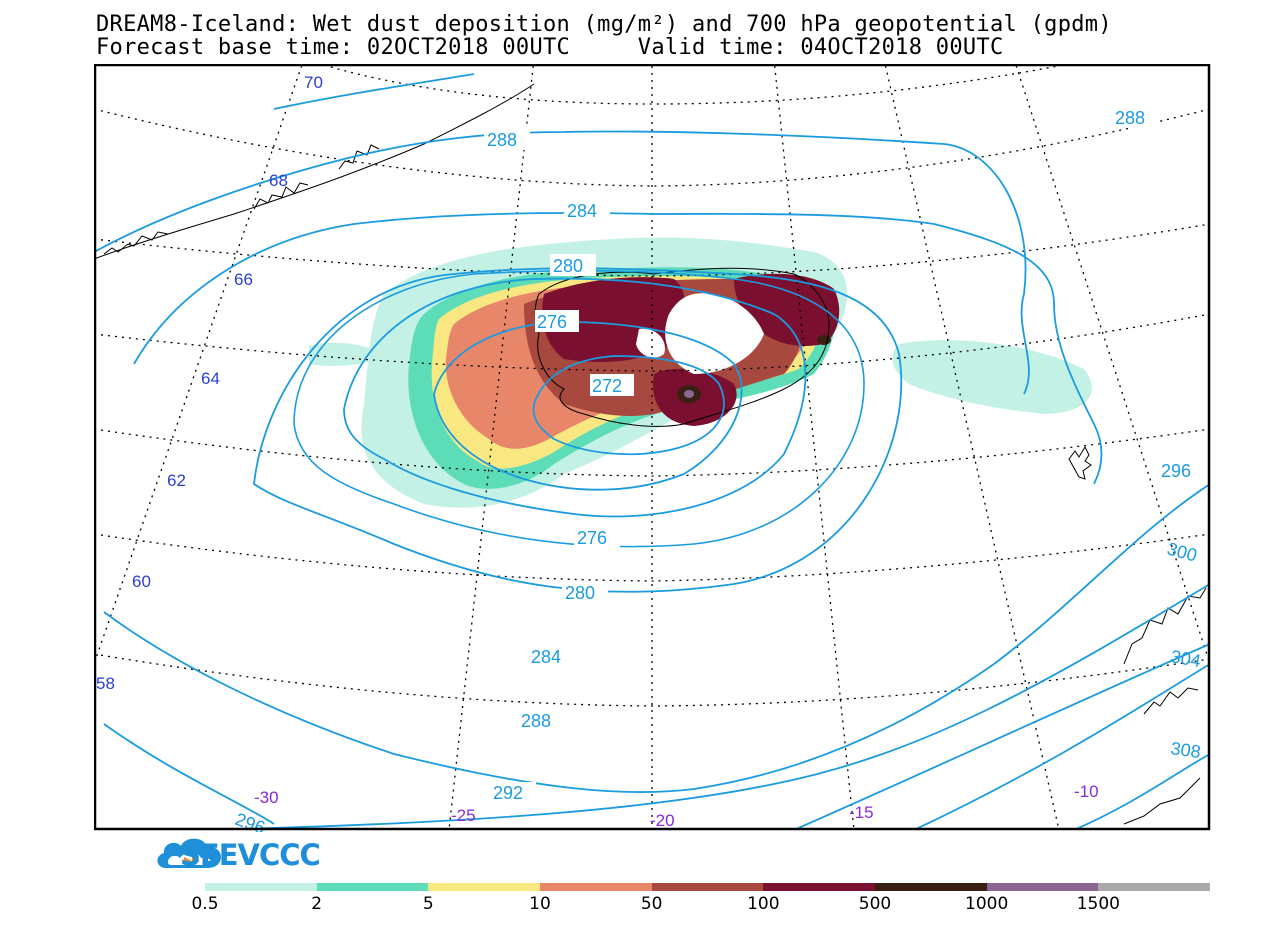 The image size is (1276, 925). I want to click on longitude-labels: -30 -25 -20 -15 -10, so click(676, 806).